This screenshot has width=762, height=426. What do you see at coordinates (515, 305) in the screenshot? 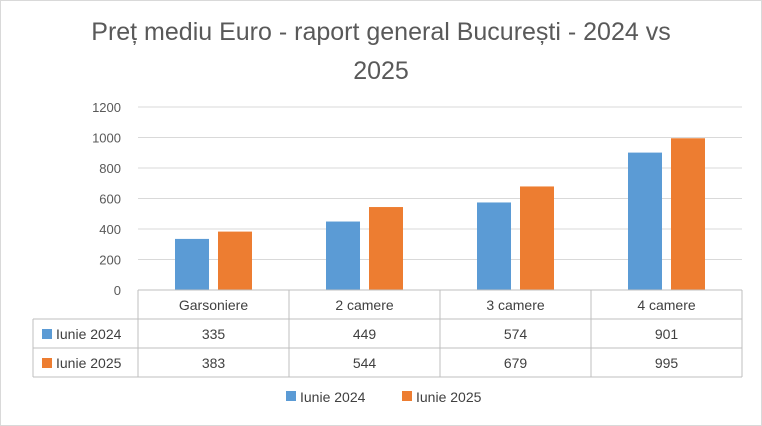
I see `category-label: 3 camere` at bounding box center [515, 305].